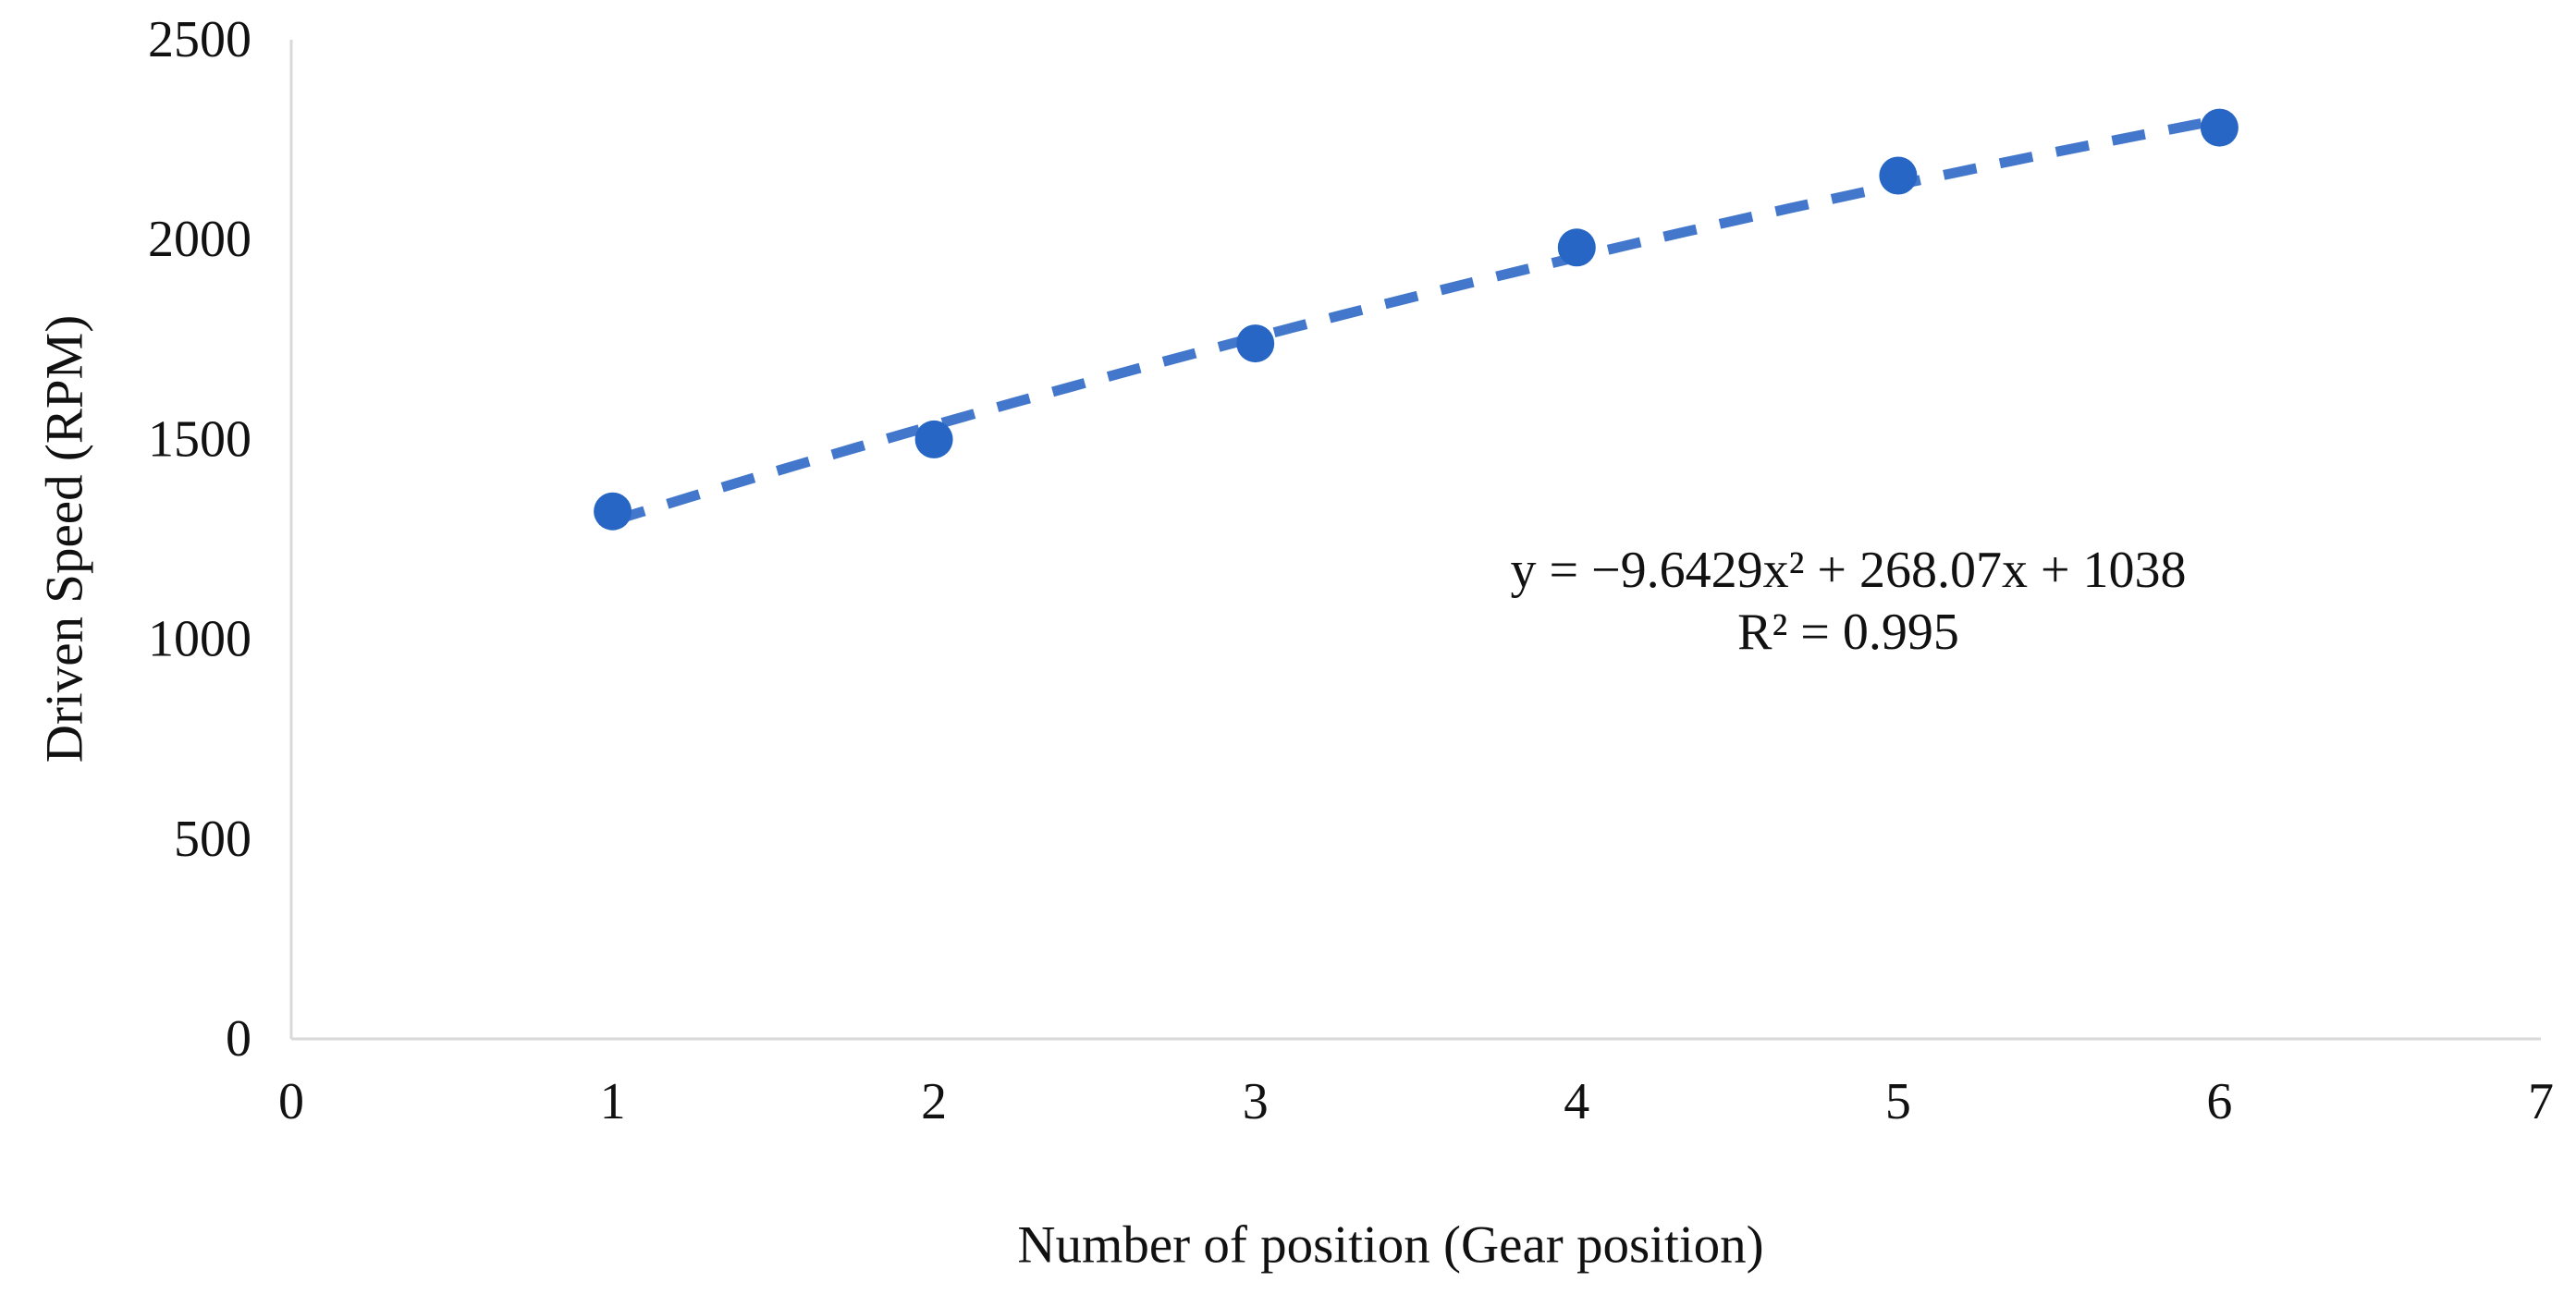  What do you see at coordinates (199, 639) in the screenshot?
I see `y-axis-tick-label: 1000` at bounding box center [199, 639].